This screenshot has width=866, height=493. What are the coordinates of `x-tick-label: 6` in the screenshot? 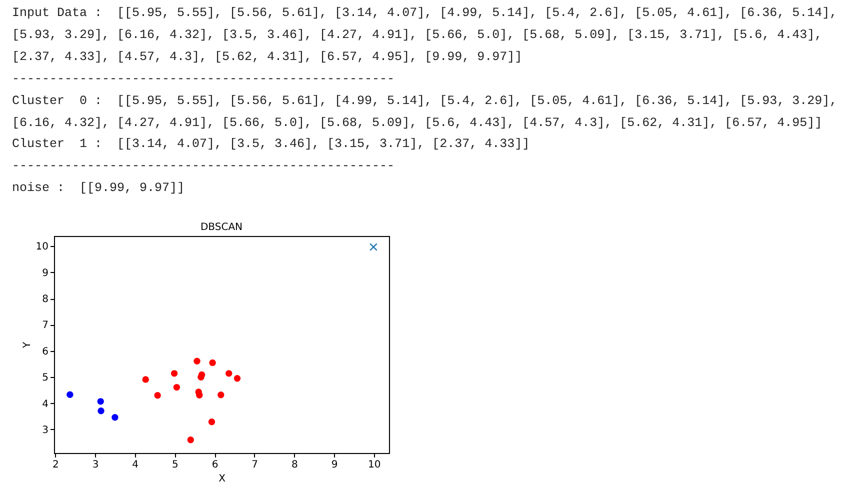 It's located at (215, 465).